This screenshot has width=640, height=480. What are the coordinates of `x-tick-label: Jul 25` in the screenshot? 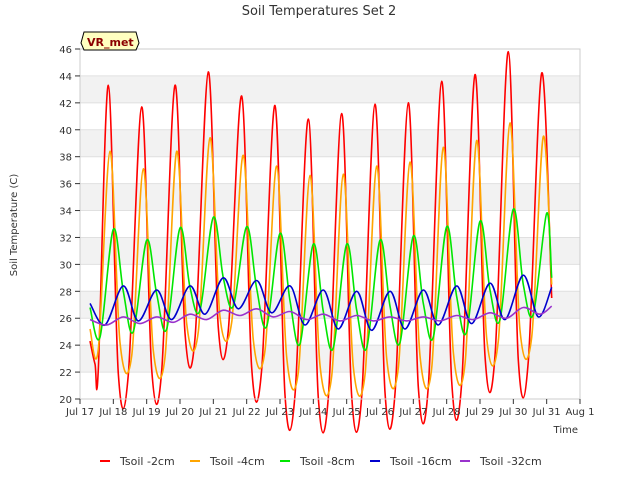 It's located at (346, 412).